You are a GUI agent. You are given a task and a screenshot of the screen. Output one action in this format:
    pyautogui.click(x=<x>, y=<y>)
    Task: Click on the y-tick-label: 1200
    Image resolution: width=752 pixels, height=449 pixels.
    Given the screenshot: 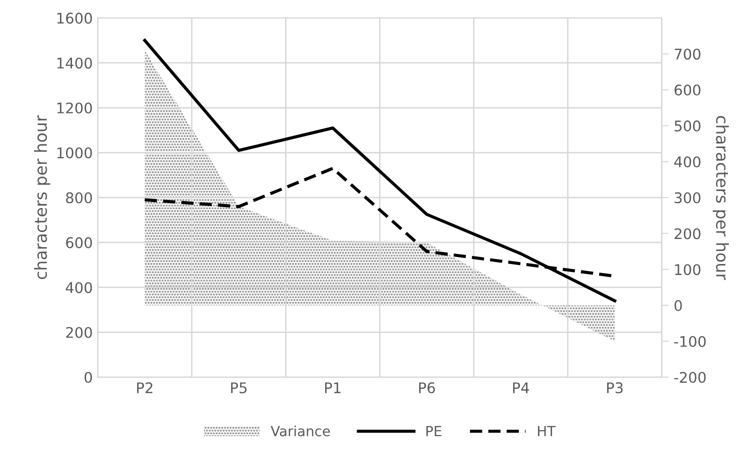 What is the action you would take?
    pyautogui.click(x=74, y=108)
    